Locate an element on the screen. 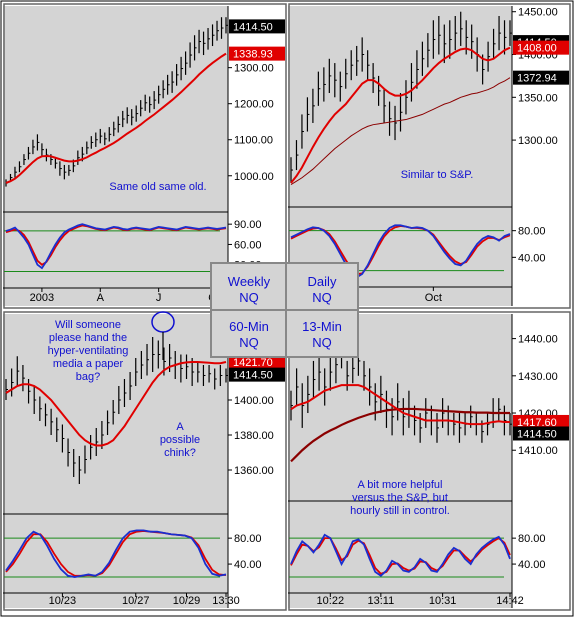 Image resolution: width=574 pixels, height=622 pixels. weekly-price-badge-label: 1414.50 is located at coordinates (253, 27).